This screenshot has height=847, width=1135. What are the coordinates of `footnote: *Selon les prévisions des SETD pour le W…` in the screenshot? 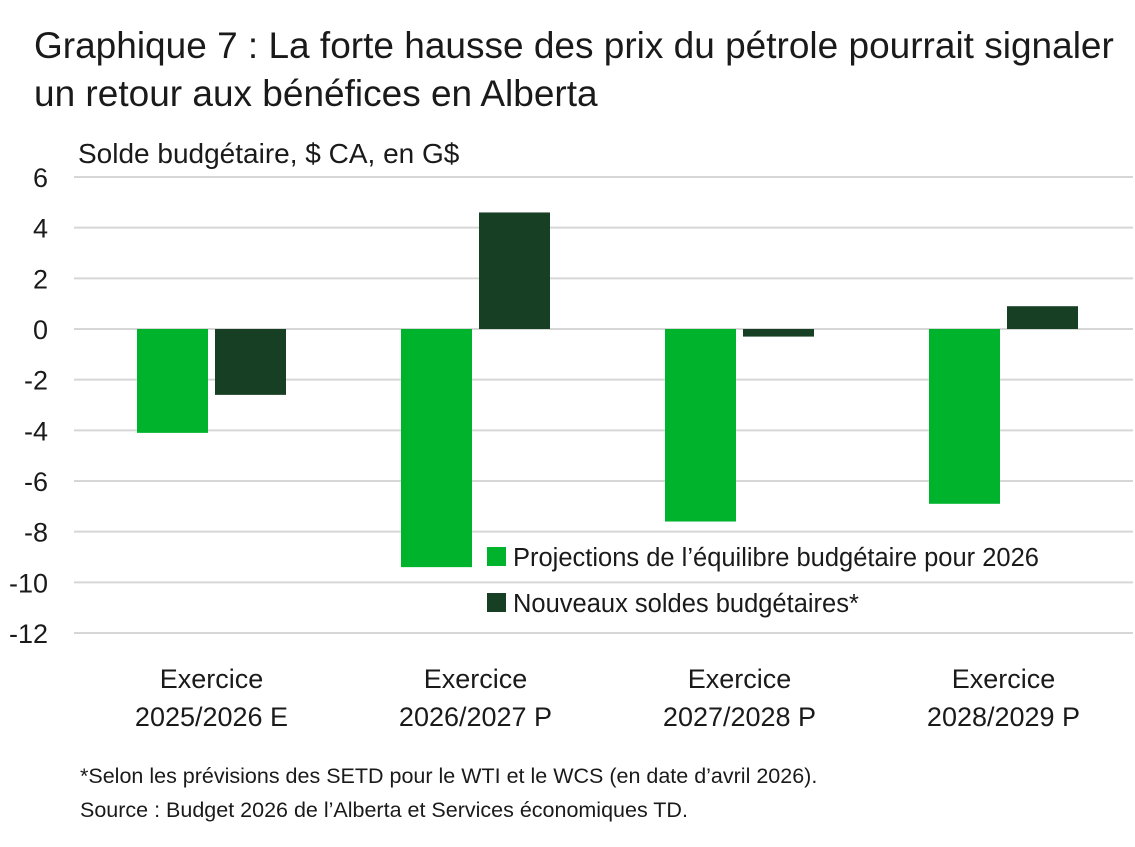 It's located at (449, 776).